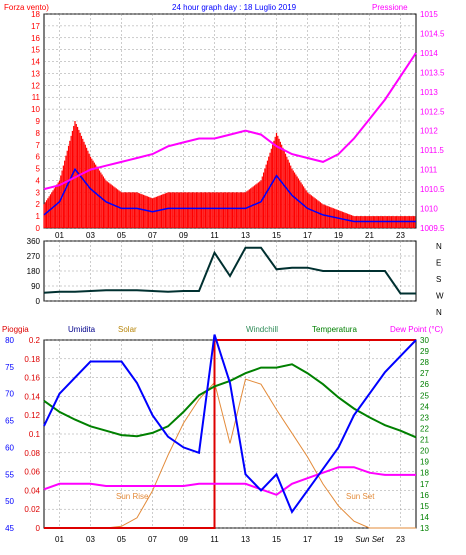 Image resolution: width=466 pixels, height=555 pixels. Describe the element at coordinates (90, 235) in the screenshot. I see `x-tick-top: 03` at that location.